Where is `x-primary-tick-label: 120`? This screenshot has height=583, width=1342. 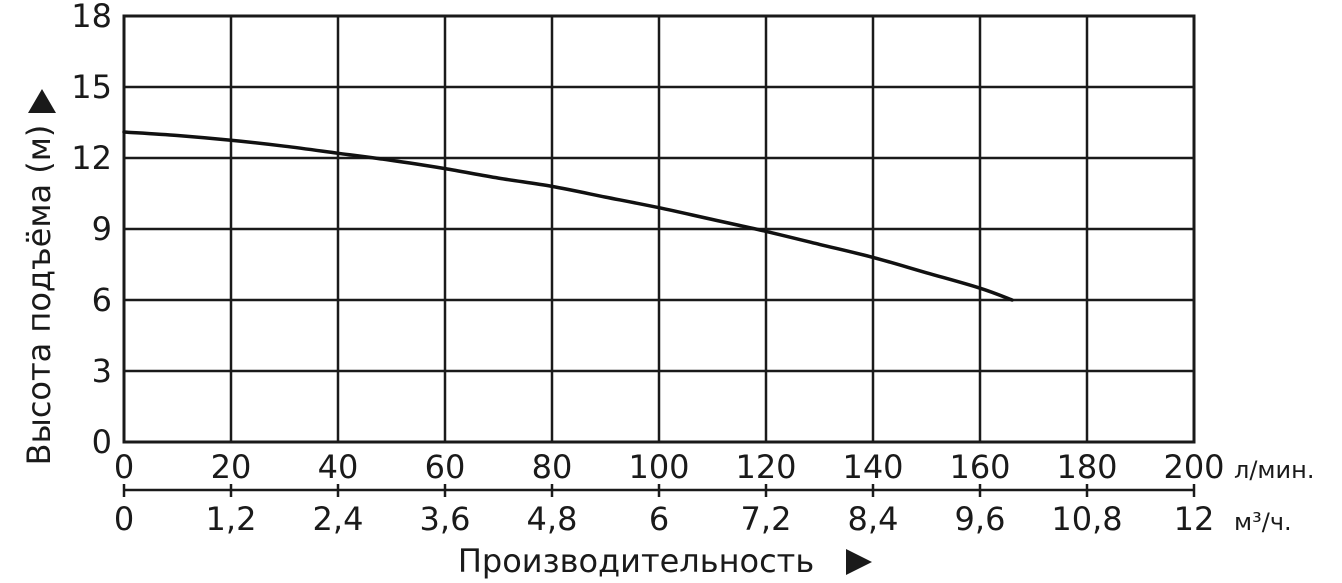 x-primary-tick-label: 120 is located at coordinates (765, 467).